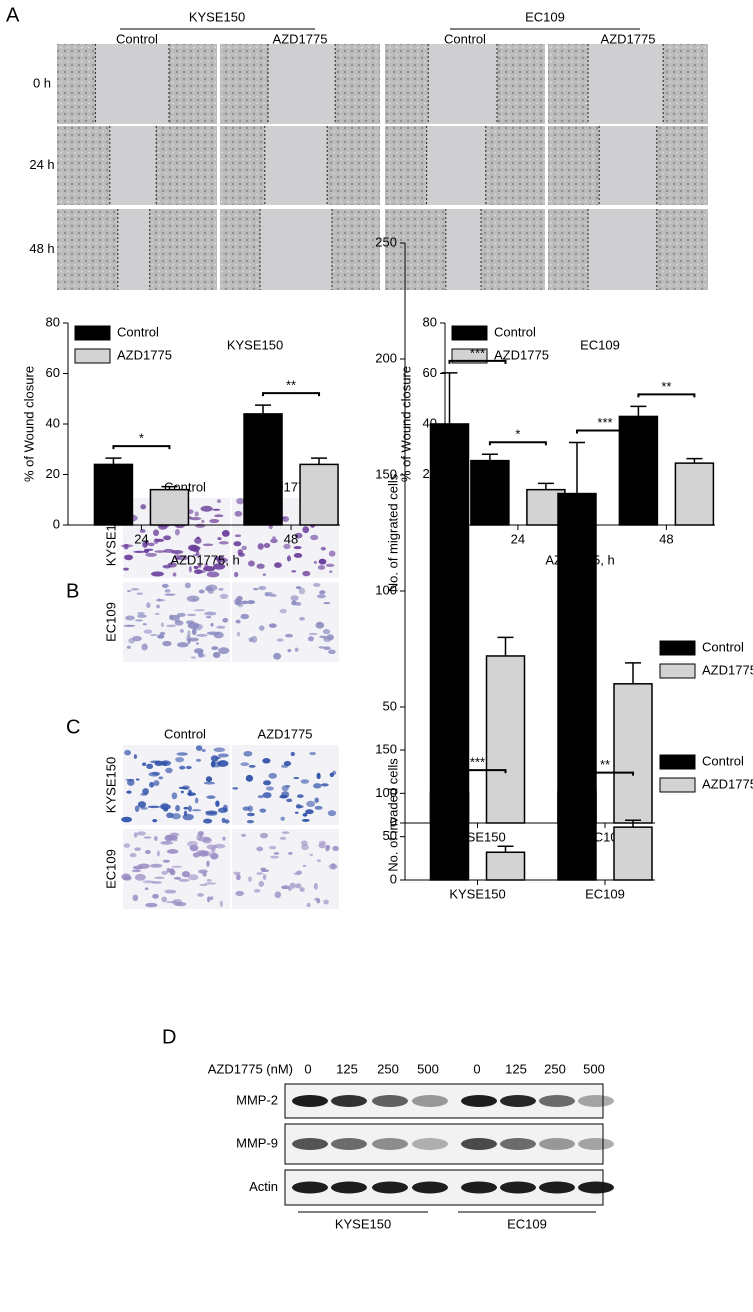 Image resolution: width=753 pixels, height=1312 pixels. Describe the element at coordinates (56, 523) in the screenshot. I see `y-tick-label: 0` at that location.